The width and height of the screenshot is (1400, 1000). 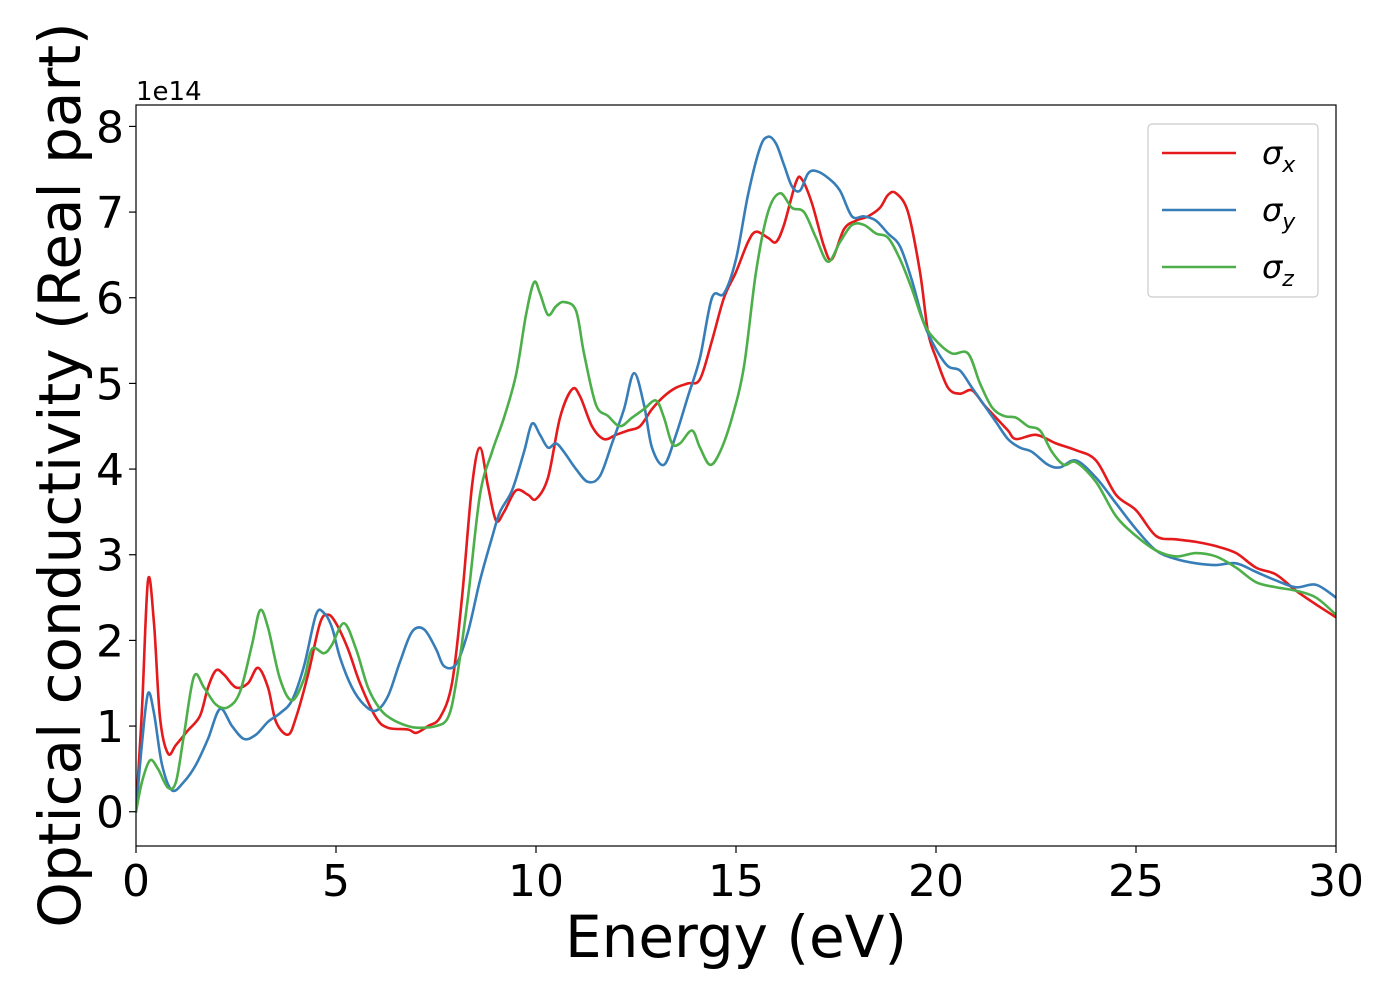 What do you see at coordinates (110, 299) in the screenshot?
I see `y-tick-label: 6` at bounding box center [110, 299].